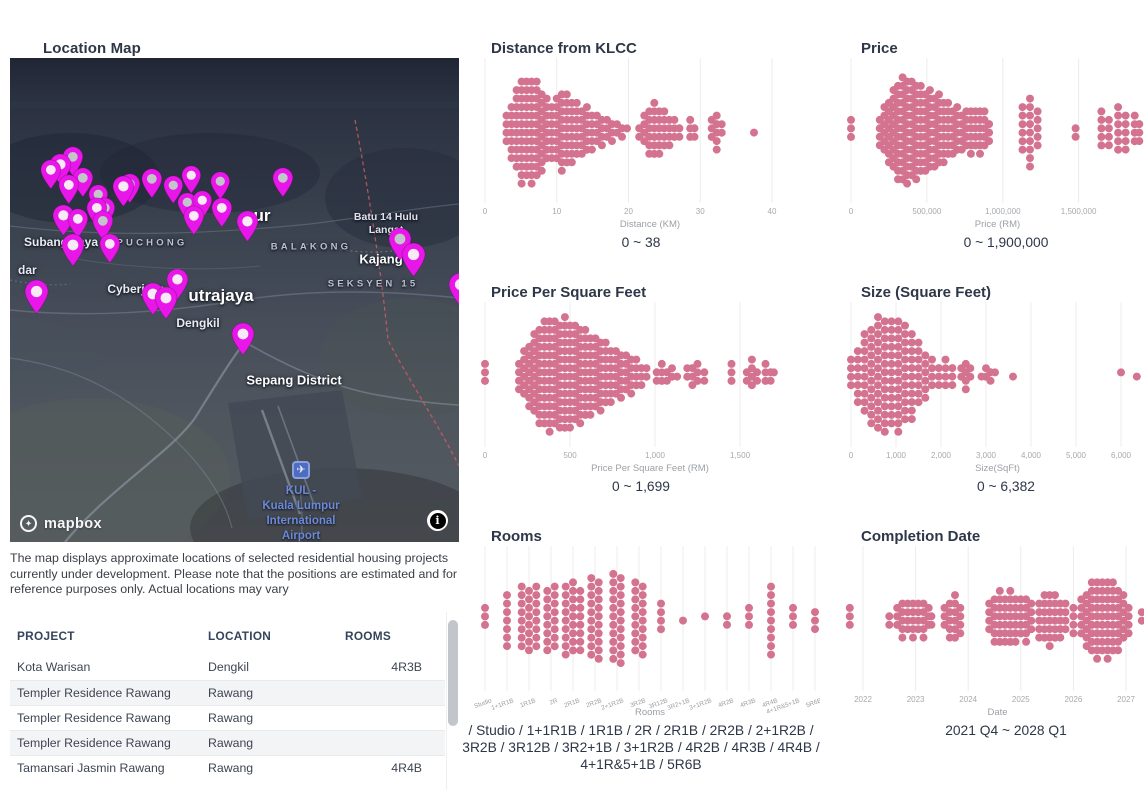  Describe the element at coordinates (986, 455) in the screenshot. I see `svg-text: 3,000` at that location.